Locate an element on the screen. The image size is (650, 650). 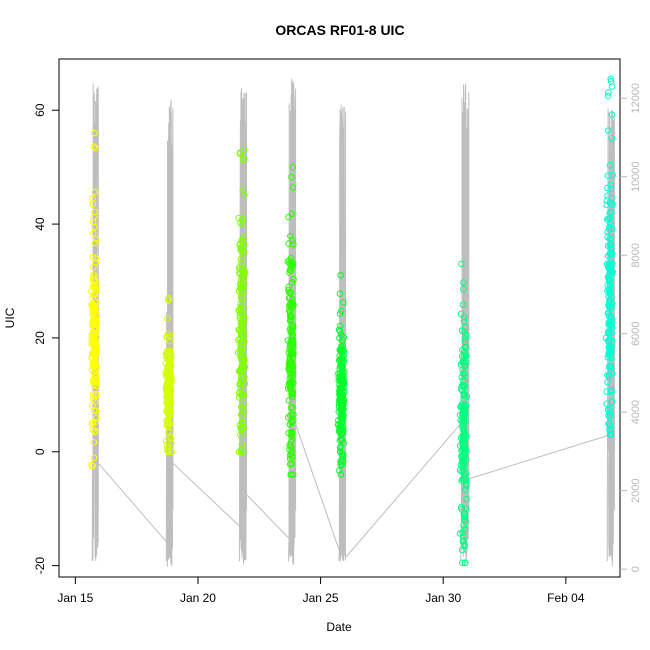
y-tick-label: 60 is located at coordinates (40, 110).